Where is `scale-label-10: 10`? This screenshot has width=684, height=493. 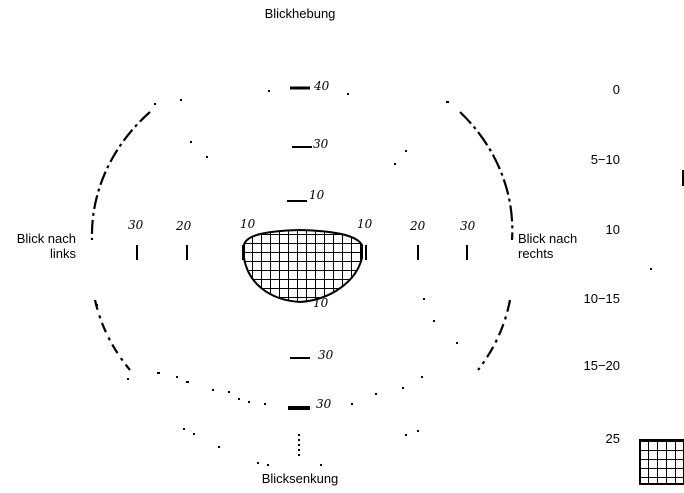 scale-label-10: 10 is located at coordinates (612, 229).